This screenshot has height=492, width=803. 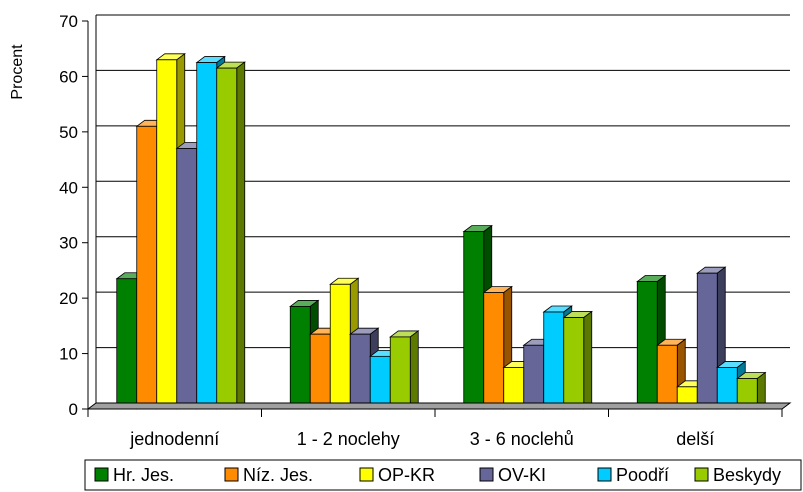 I want to click on legend: Hr. Jes. Níz. Jes. OP-KR OV-KI Poodří Beskydy, so click(x=443, y=475).